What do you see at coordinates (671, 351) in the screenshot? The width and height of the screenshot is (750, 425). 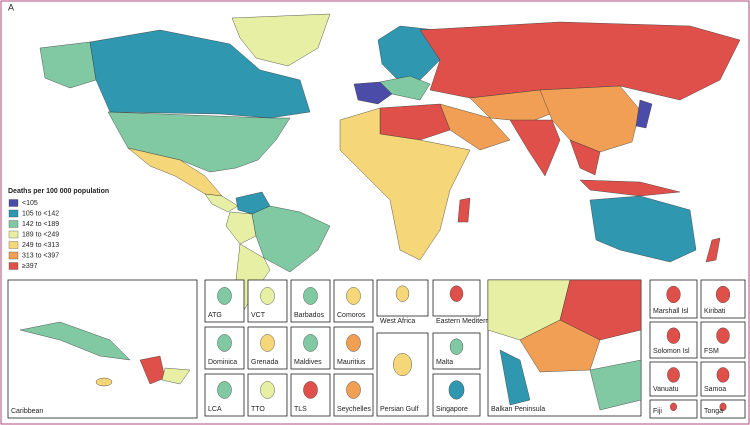 I see `inset-label: Solomon Isl` at bounding box center [671, 351].